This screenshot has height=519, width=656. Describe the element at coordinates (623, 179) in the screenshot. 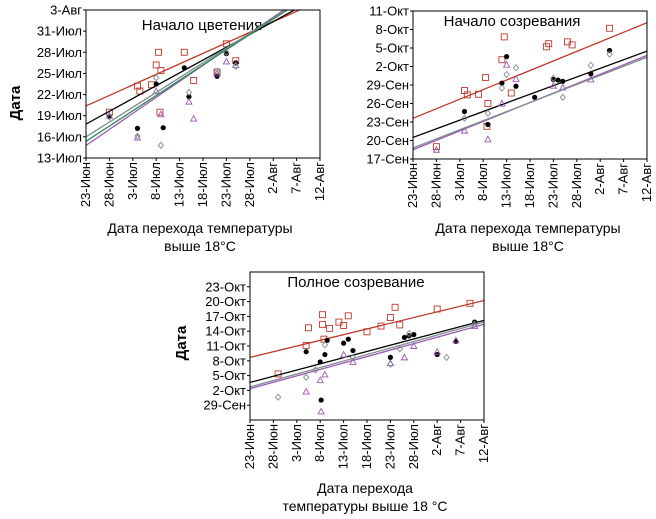

I see `xtick-label: 7-Авг` at that location.